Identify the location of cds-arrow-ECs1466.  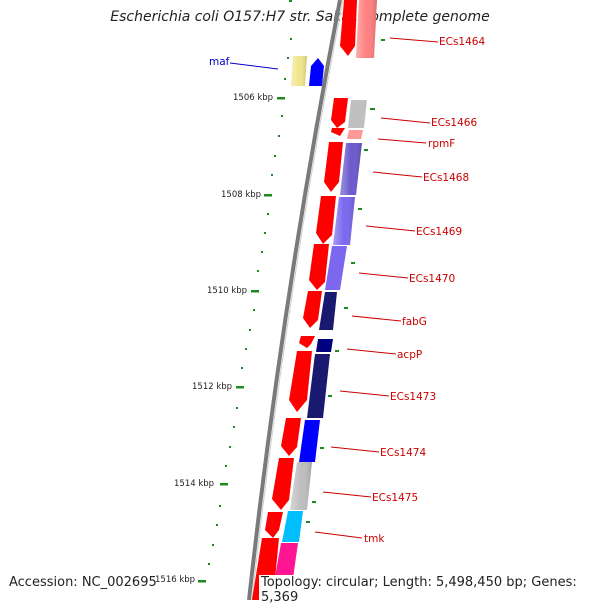
(339, 113).